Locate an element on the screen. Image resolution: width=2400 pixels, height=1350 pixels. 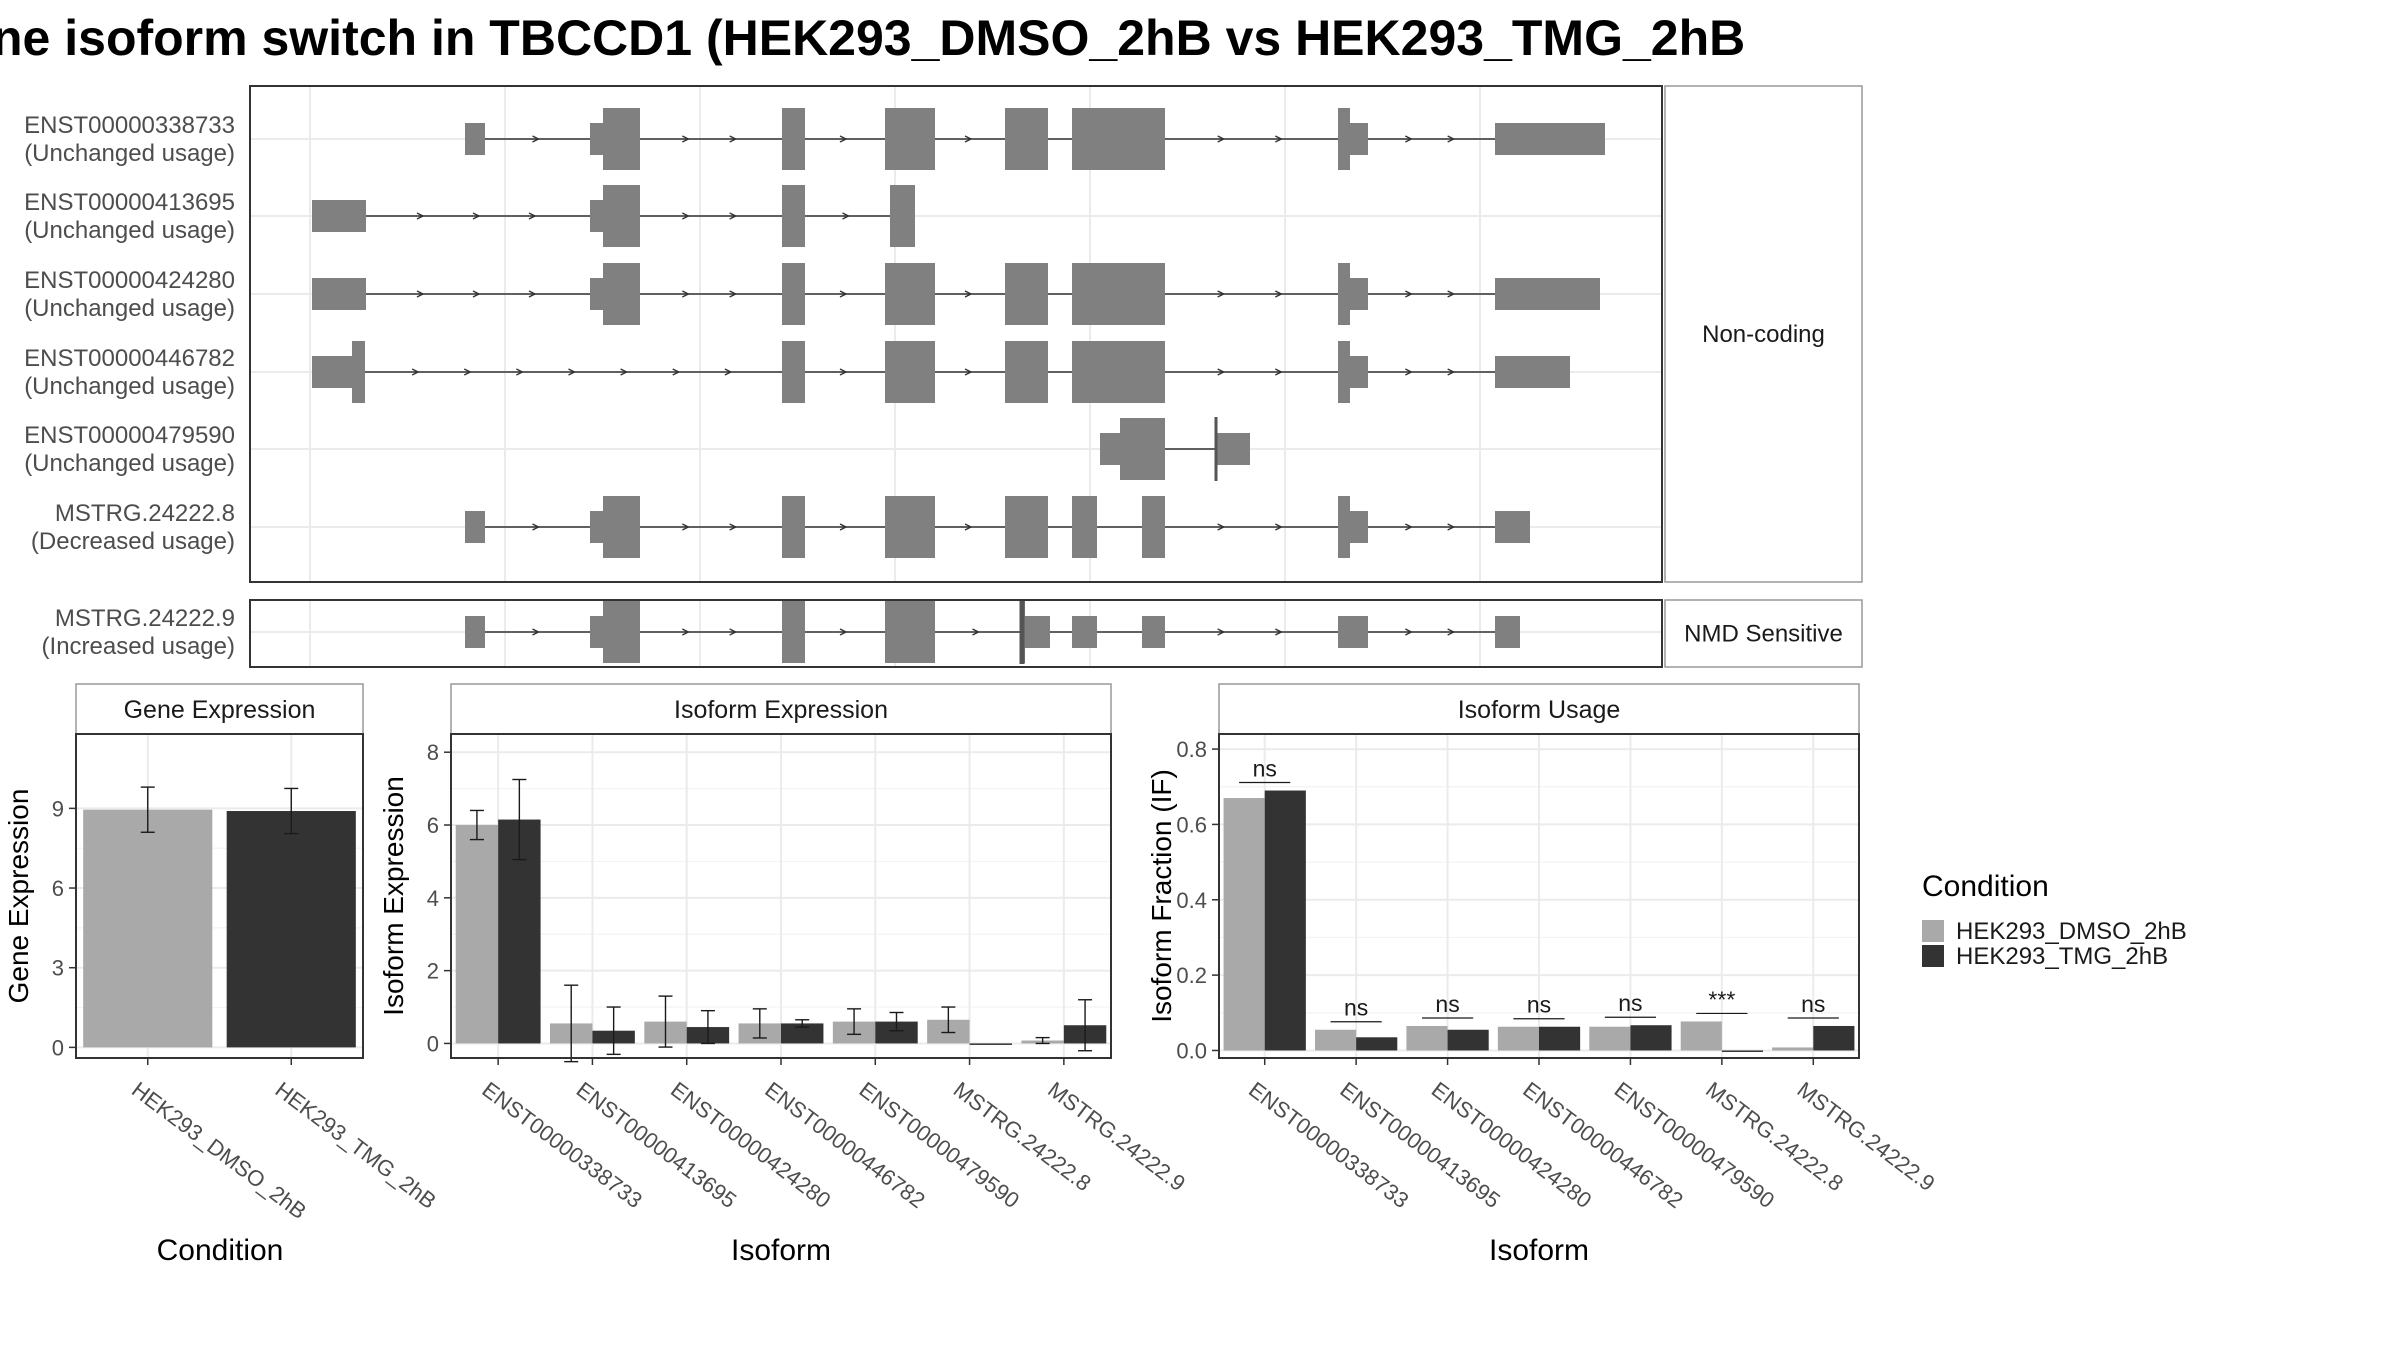
y-tick-label: 4 is located at coordinates (433, 898).